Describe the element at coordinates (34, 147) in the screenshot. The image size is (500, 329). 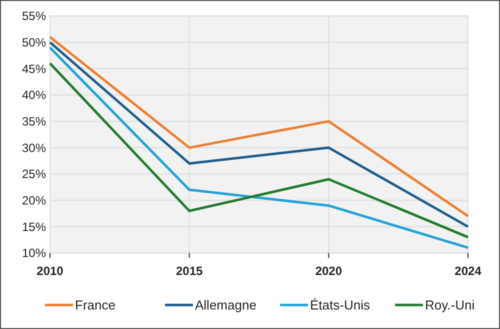
I see `y-tick-label: 30%` at that location.